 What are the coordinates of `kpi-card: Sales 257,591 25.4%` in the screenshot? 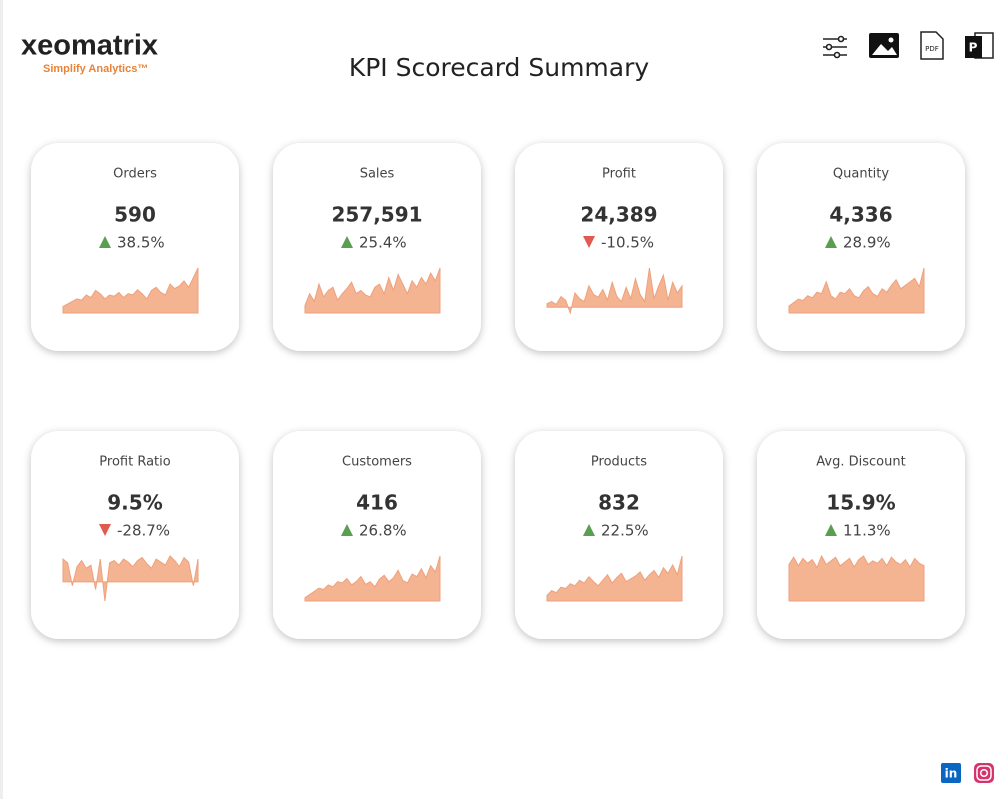 It's located at (377, 247).